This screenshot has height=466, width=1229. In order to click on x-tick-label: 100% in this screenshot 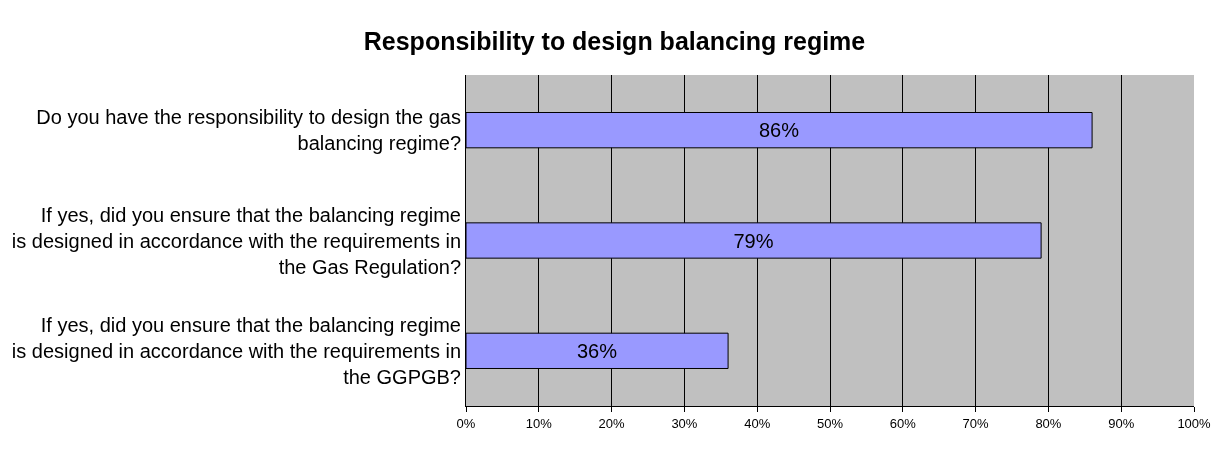, I will do `click(1194, 423)`.